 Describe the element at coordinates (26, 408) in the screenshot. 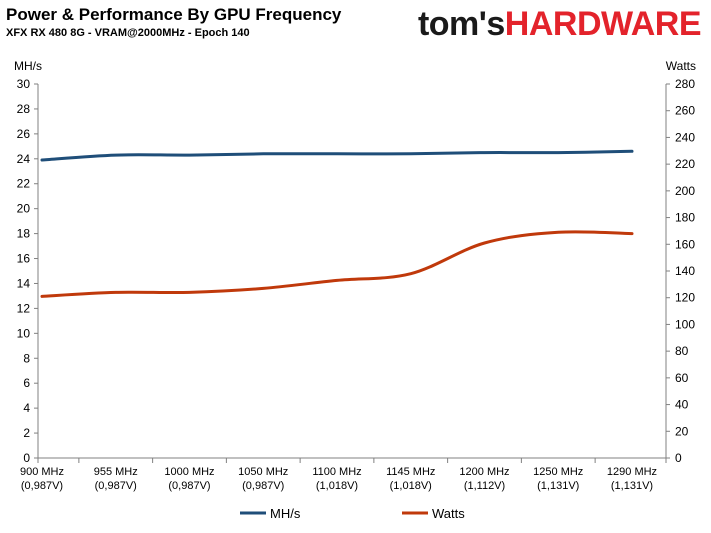

I see `left-y-tick-label: 4` at that location.